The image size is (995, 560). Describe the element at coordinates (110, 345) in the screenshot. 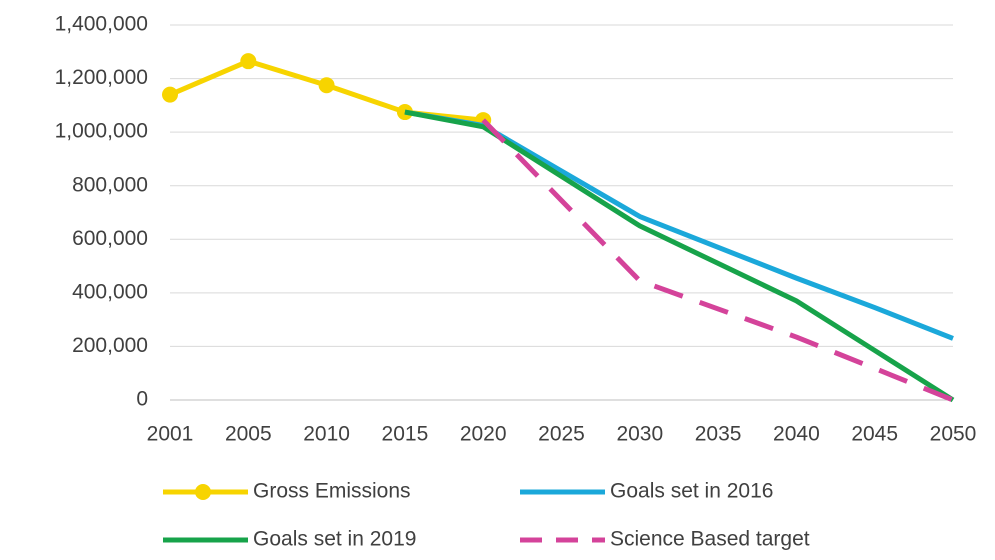

I see `y-tick-label: 200,000` at that location.